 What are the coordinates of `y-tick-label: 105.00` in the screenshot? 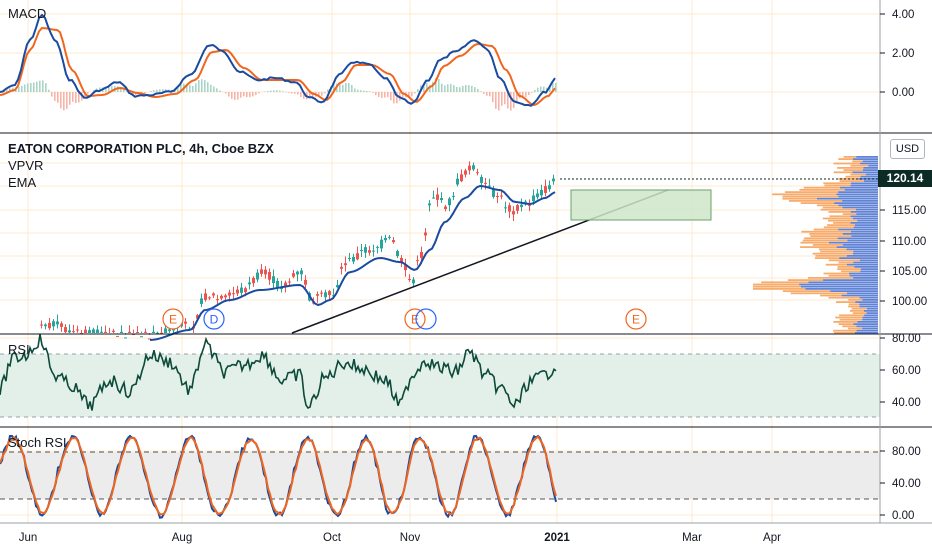 It's located at (909, 272).